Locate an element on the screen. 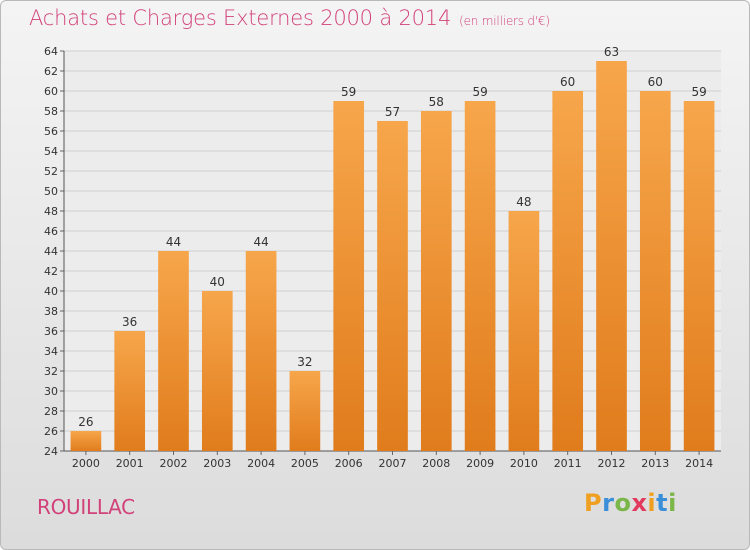 This screenshot has width=750, height=550. proxiti-logo: Proxiti is located at coordinates (630, 503).